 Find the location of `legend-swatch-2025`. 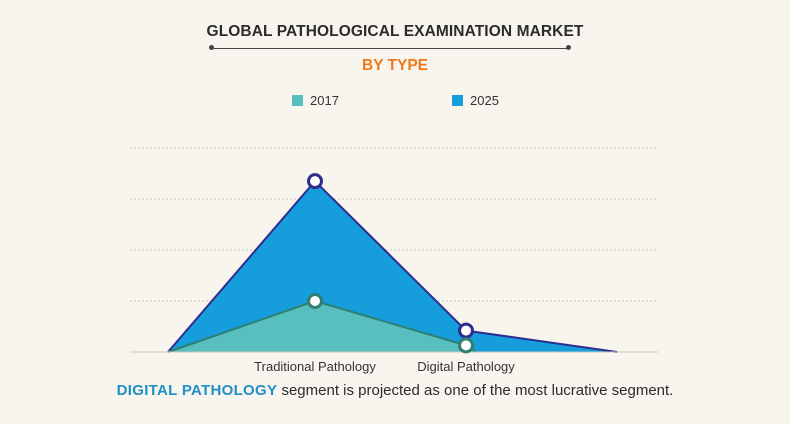

legend-swatch-2025 is located at coordinates (457, 100).